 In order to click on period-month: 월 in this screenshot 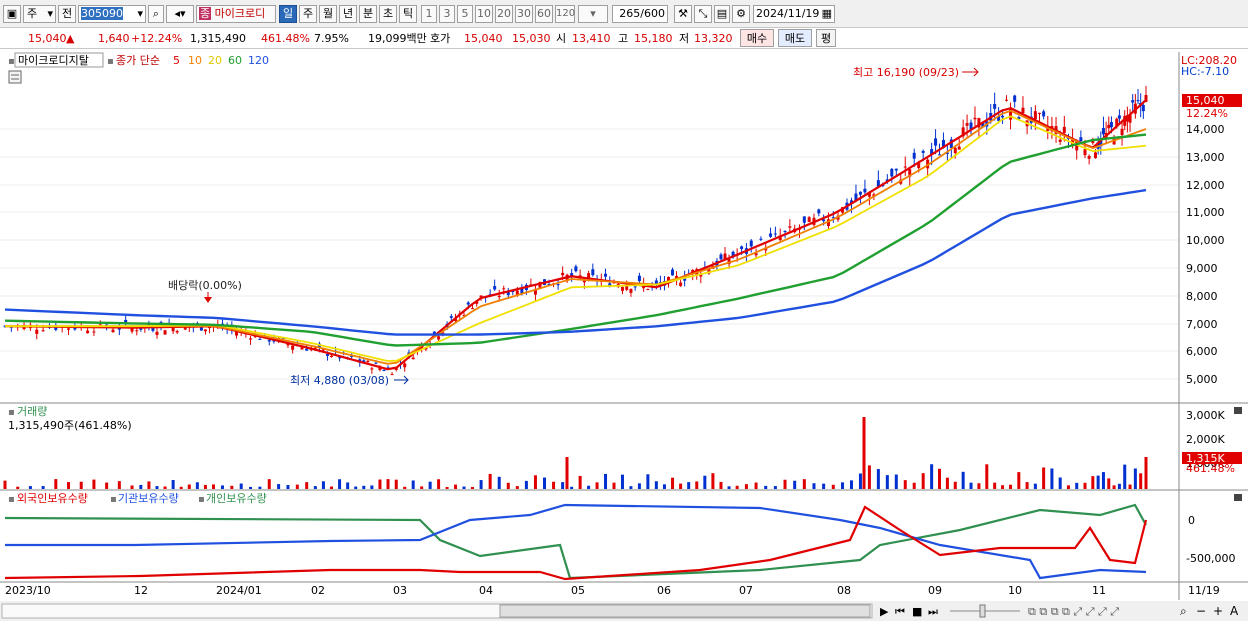, I will do `click(328, 14)`.